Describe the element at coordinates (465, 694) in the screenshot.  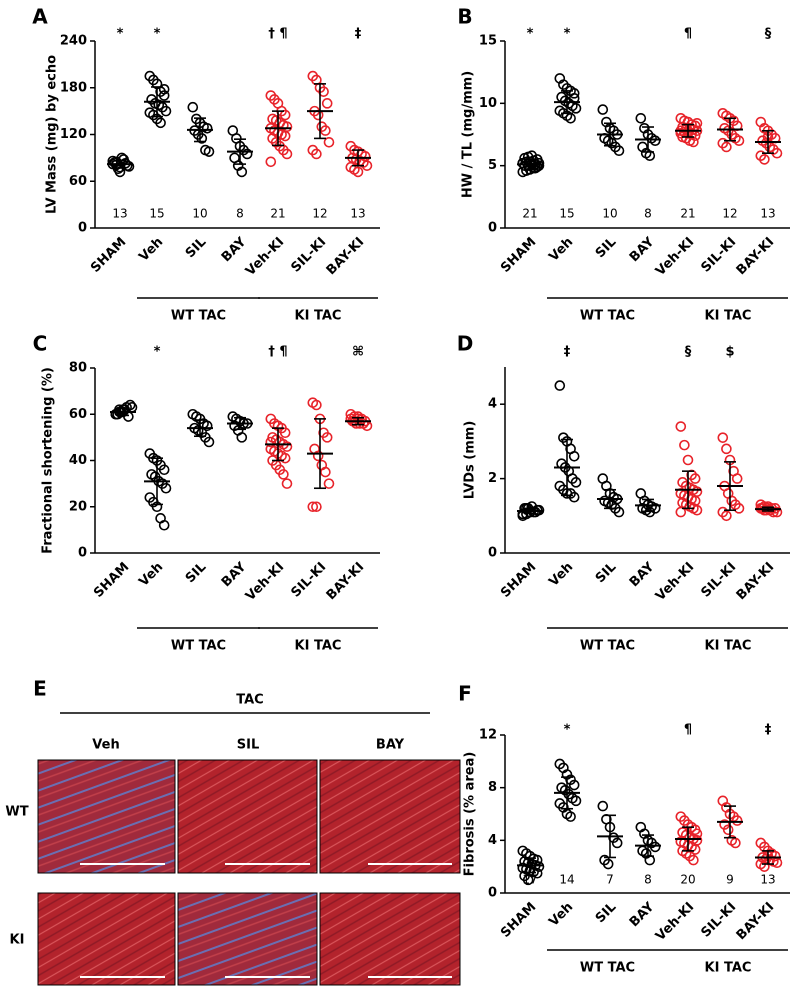
I see `panel-label: F` at that location.